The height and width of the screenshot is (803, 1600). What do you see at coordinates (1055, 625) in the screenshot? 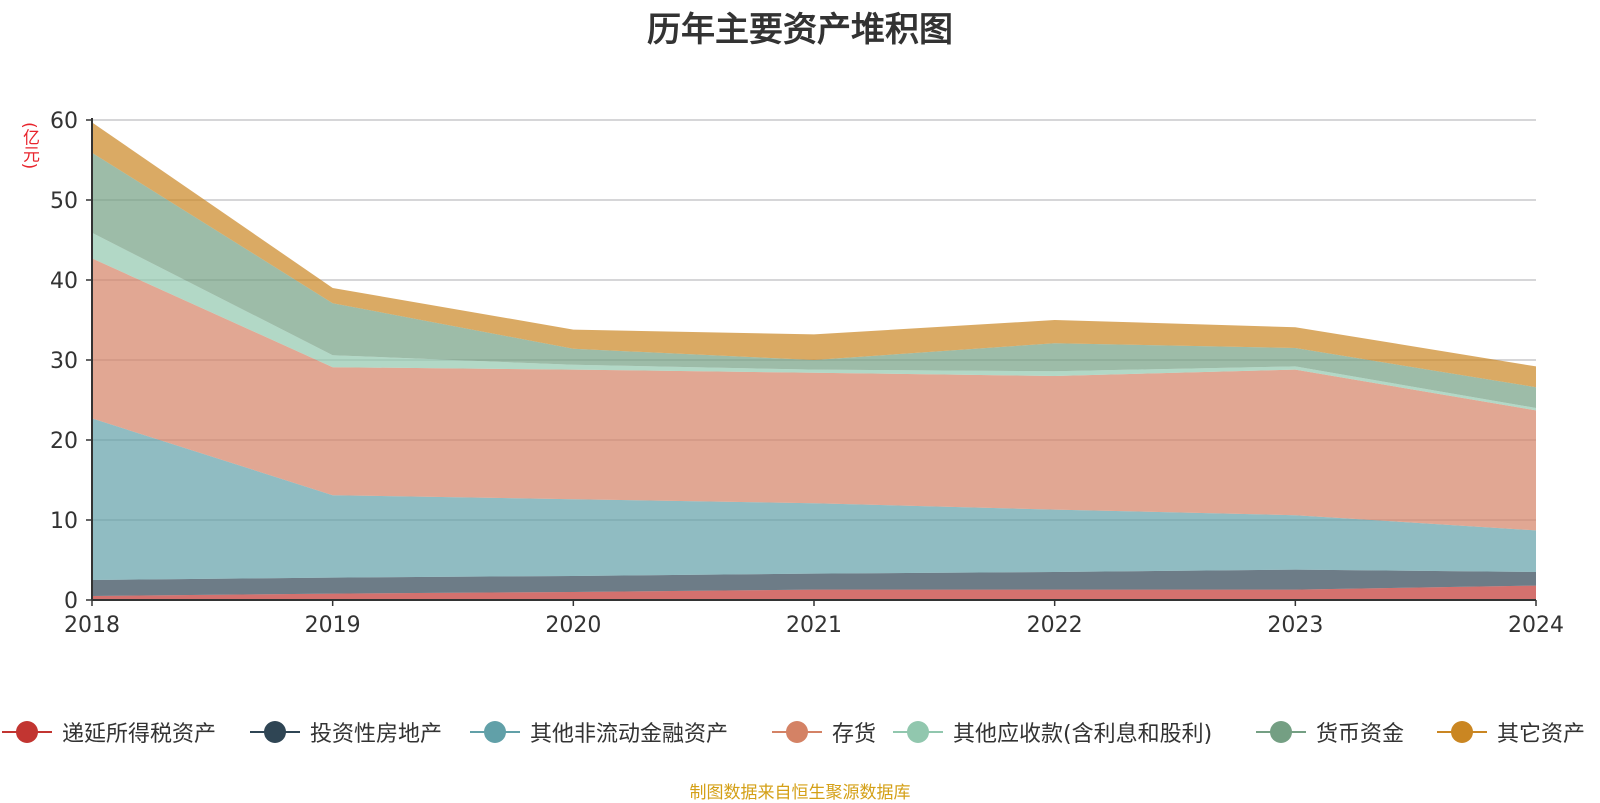
I see `x-tick-label: 2022` at bounding box center [1055, 625].